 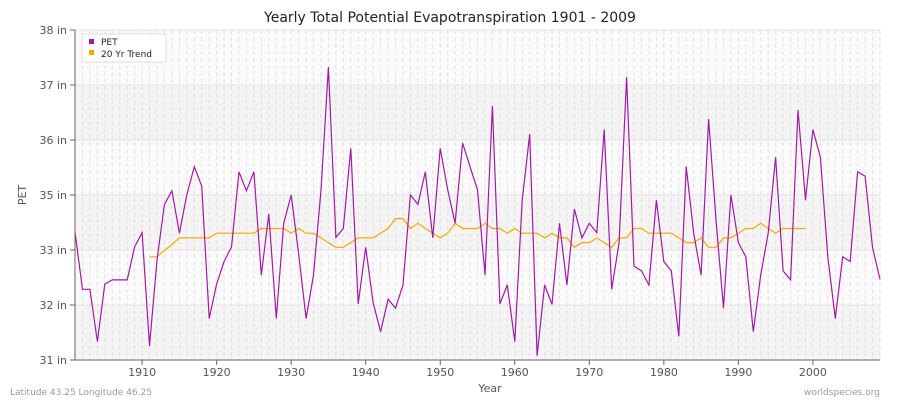 What do you see at coordinates (91, 41) in the screenshot?
I see `legend-swatch-pet` at bounding box center [91, 41].